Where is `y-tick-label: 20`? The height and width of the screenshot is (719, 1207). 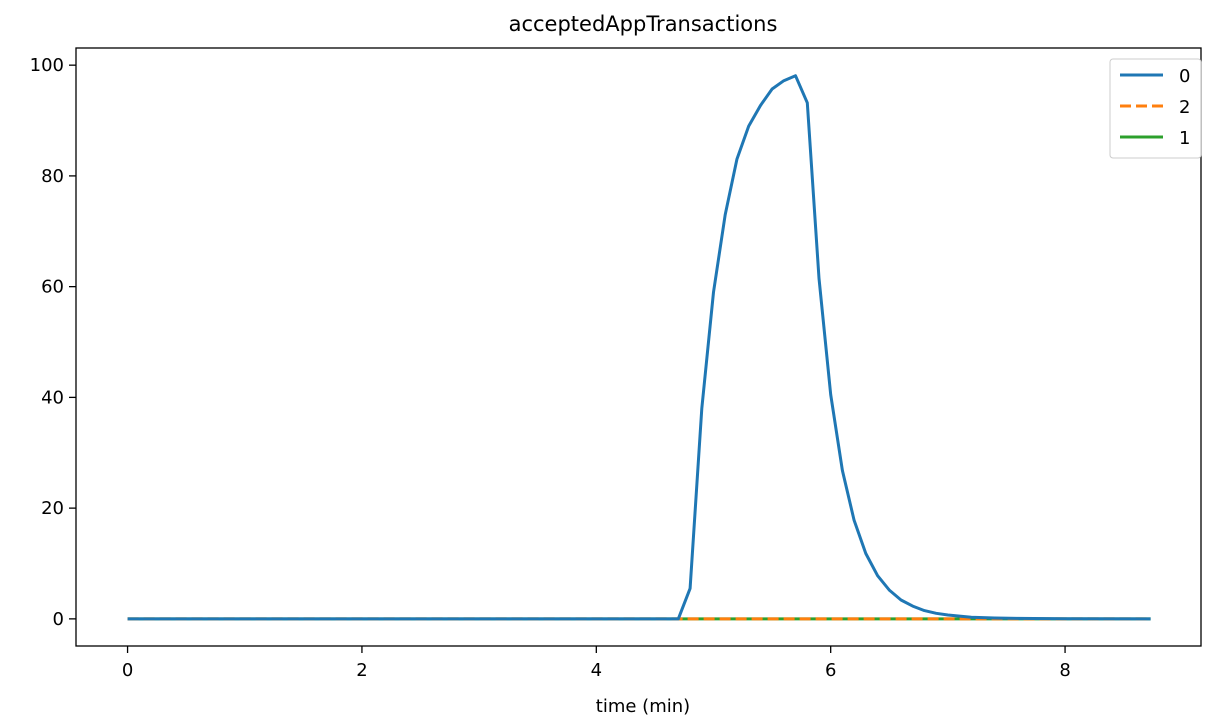
y-tick-label: 20 is located at coordinates (52, 508).